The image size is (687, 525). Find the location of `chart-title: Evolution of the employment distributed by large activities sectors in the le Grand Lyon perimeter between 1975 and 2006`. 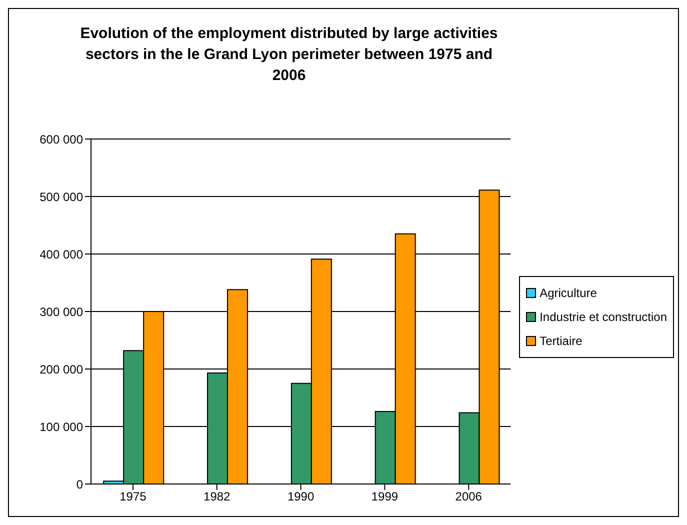

chart-title: Evolution of the employment distributed by large activities sectors in the le Grand Lyon perimeter between 1975 and 2006 is located at coordinates (289, 55).